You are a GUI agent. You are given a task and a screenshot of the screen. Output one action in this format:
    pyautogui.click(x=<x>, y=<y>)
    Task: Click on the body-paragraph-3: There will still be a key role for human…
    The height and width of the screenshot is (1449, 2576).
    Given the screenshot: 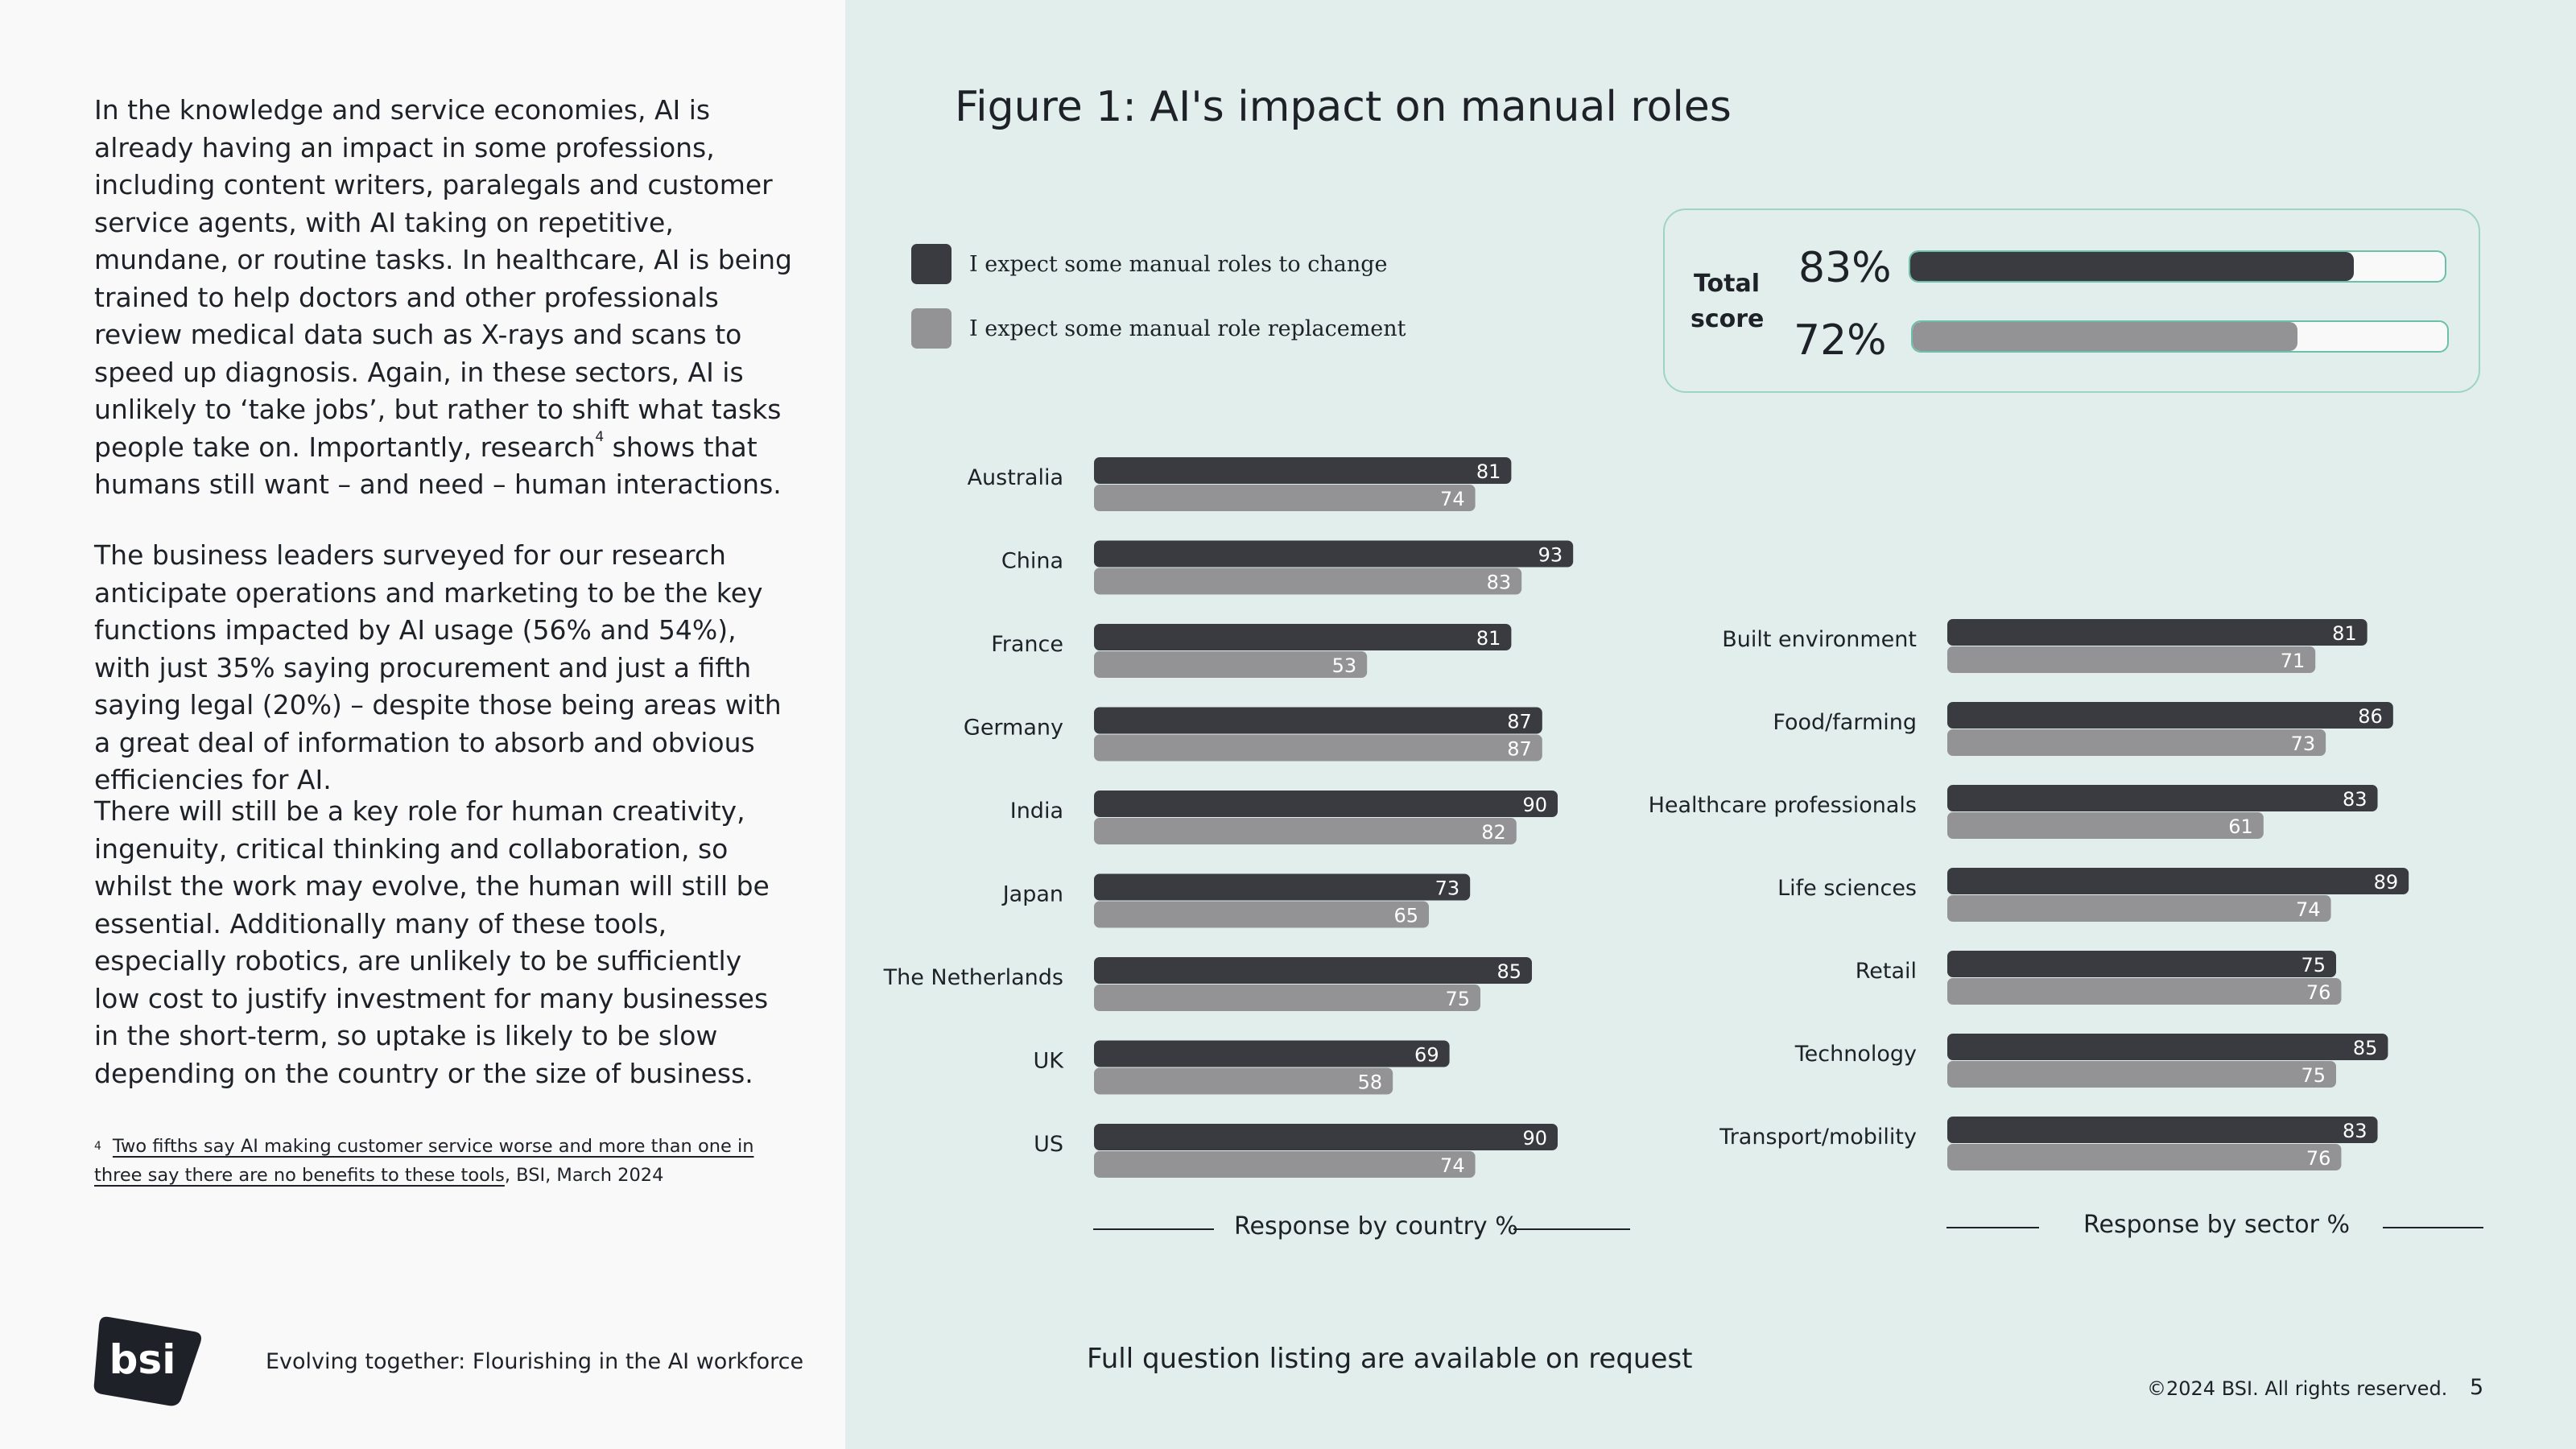 What is the action you would take?
    pyautogui.click(x=432, y=942)
    